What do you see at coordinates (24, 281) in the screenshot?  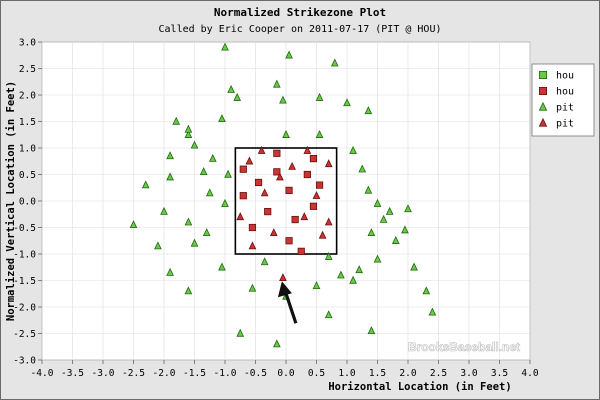 I see `y-tick-label: -1.5` at bounding box center [24, 281].